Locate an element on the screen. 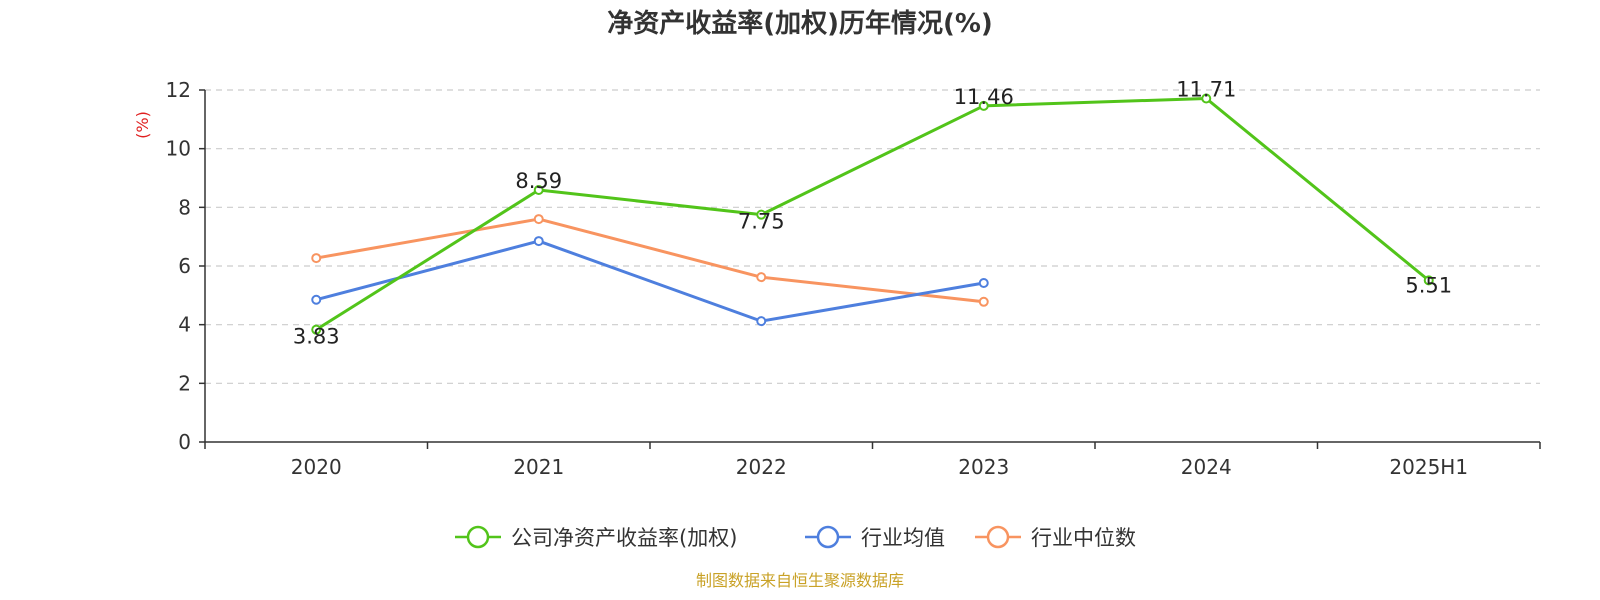 The height and width of the screenshot is (600, 1600). legend-label: 公司净资产收益率(加权) is located at coordinates (624, 538).